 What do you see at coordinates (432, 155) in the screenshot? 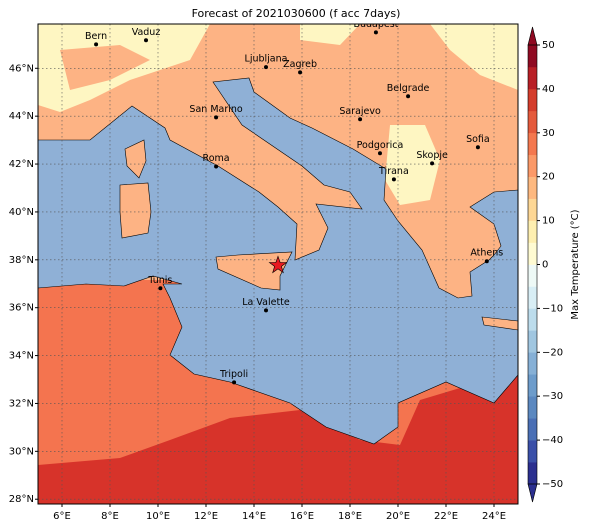
I see `city-label: Skopje` at bounding box center [432, 155].